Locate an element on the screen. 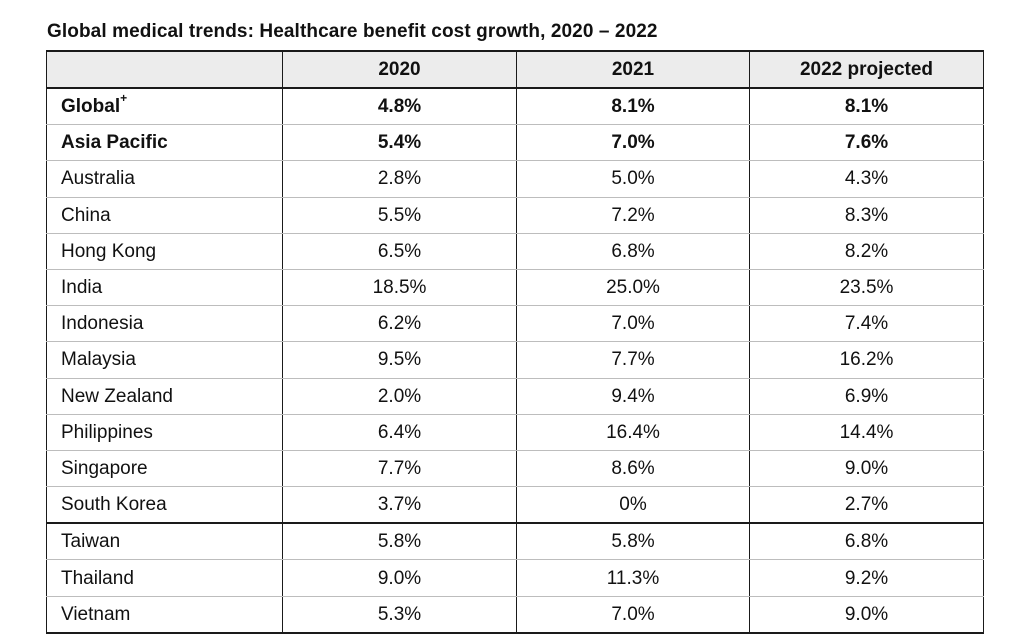 The height and width of the screenshot is (639, 1024). cell-2020: 9.5% is located at coordinates (399, 360).